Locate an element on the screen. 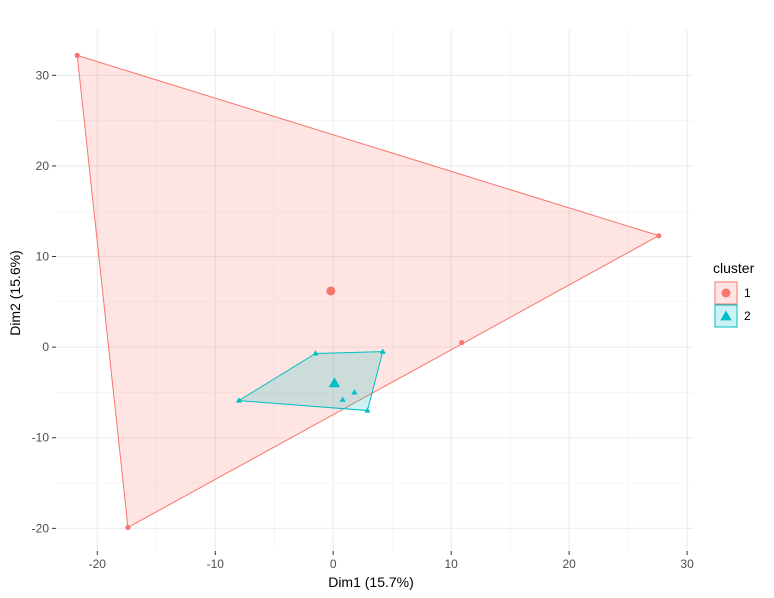  y-tick-label: 10 is located at coordinates (43, 257).